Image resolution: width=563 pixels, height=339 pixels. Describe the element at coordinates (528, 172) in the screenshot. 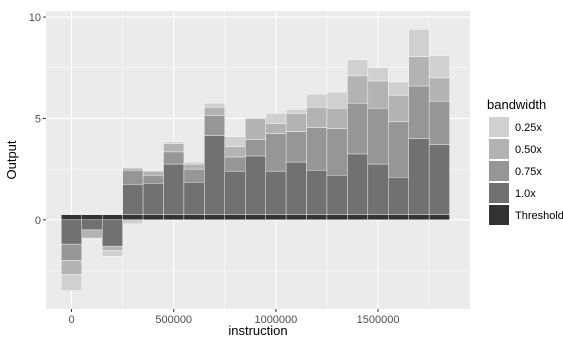

I see `legend-label: 0.75x` at that location.